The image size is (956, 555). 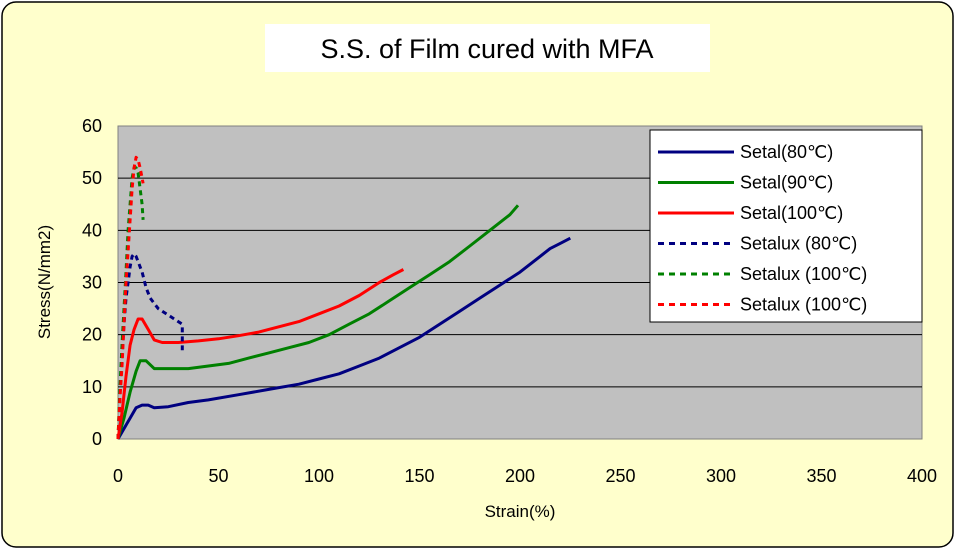 What do you see at coordinates (92, 387) in the screenshot?
I see `y-tick-label: 10` at bounding box center [92, 387].